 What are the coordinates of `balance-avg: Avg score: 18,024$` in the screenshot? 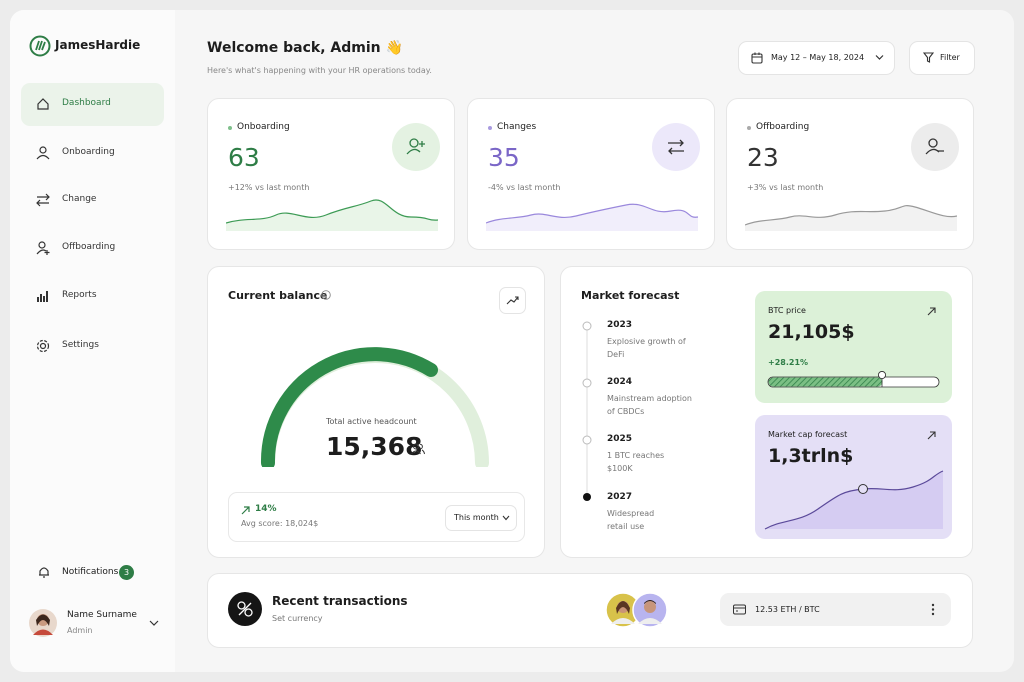 It's located at (280, 523).